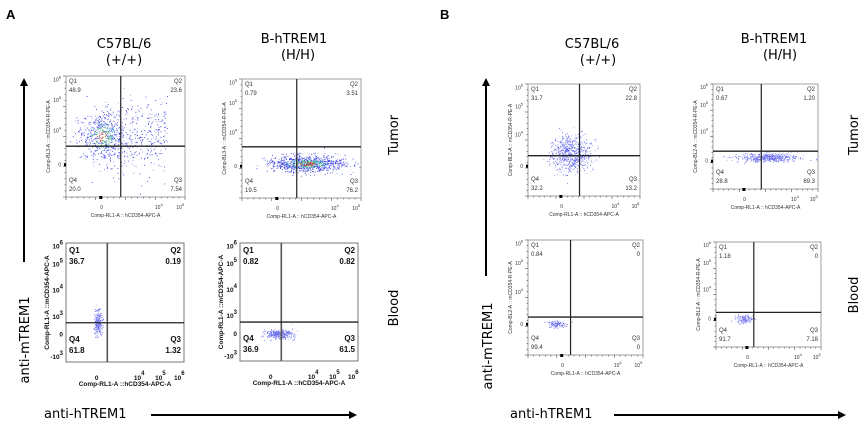 The height and width of the screenshot is (431, 865). What do you see at coordinates (125, 384) in the screenshot?
I see `x-axis-title: Comp-RL1-A ::hCD354-APC-A` at bounding box center [125, 384].